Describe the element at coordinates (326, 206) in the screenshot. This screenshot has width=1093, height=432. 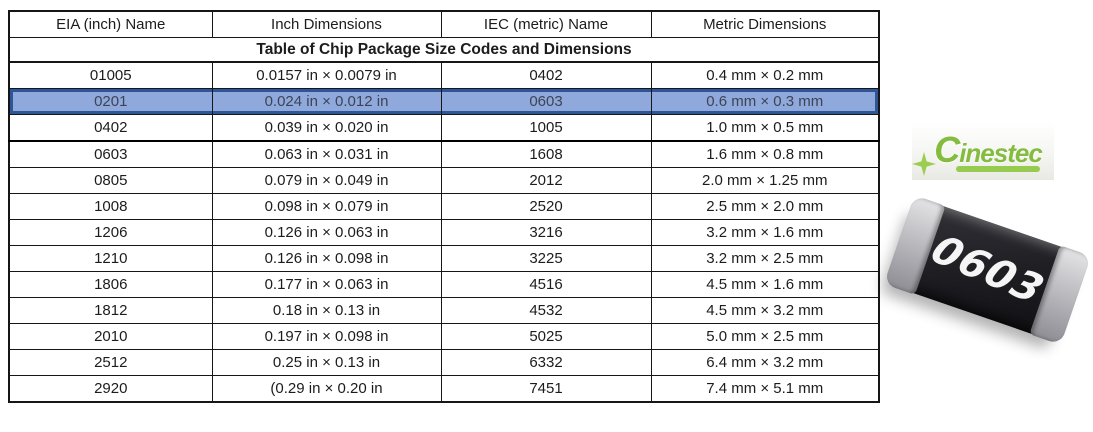
I see `table-cell: 0.098 in × 0.079 in` at that location.